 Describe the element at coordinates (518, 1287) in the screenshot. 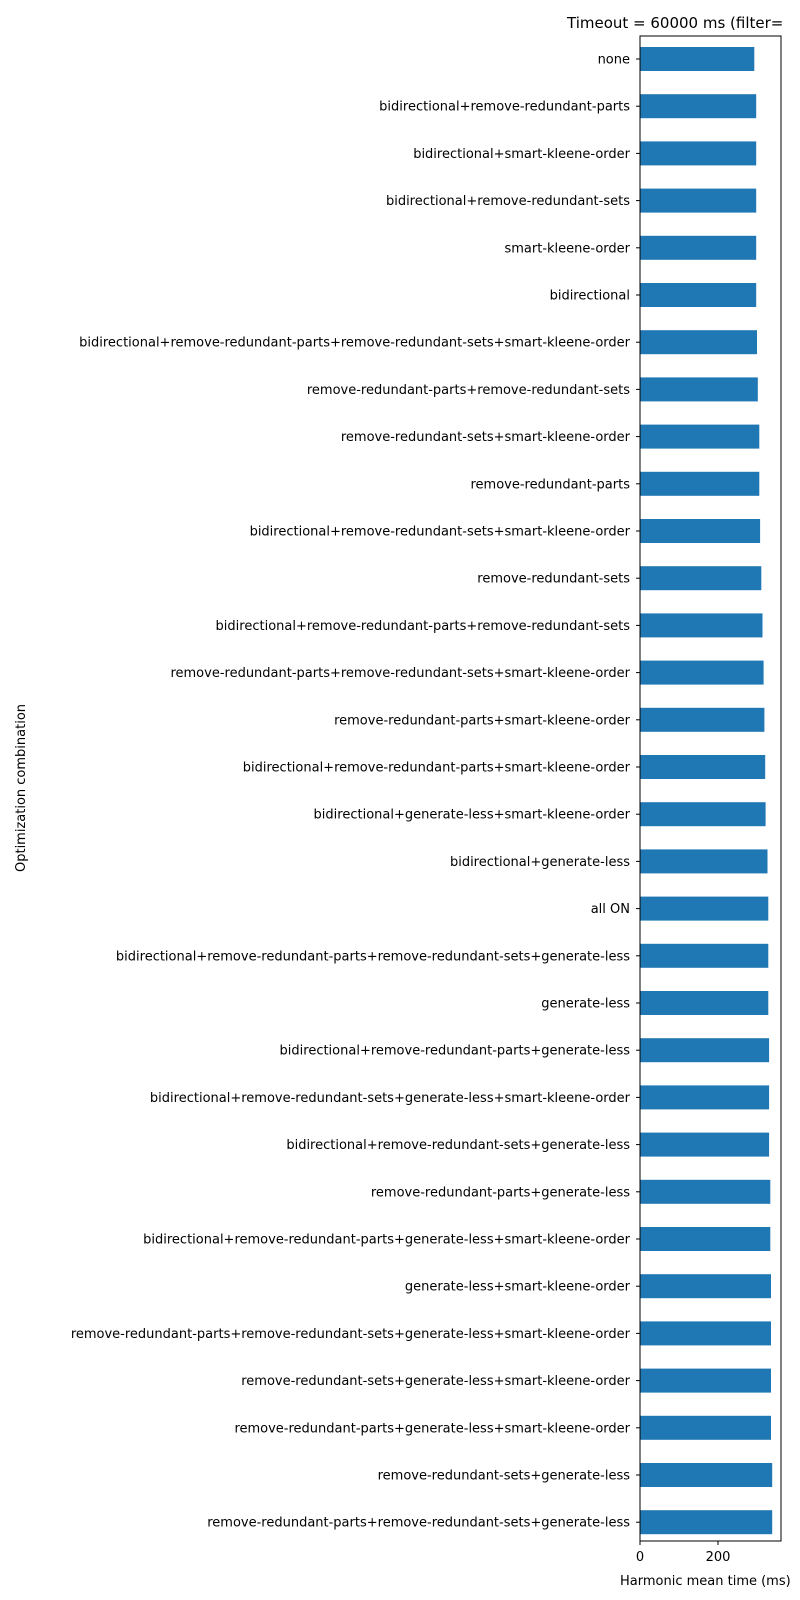

I see `category-label: generate-less+smart-kleene-order` at that location.